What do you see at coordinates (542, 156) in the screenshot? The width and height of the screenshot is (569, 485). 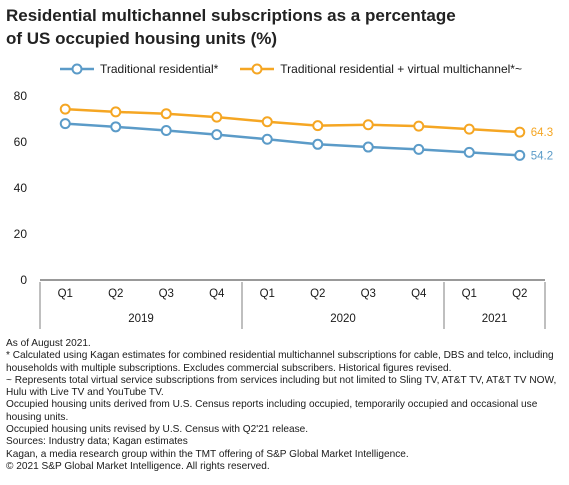 I see `data-label: 54.2` at bounding box center [542, 156].